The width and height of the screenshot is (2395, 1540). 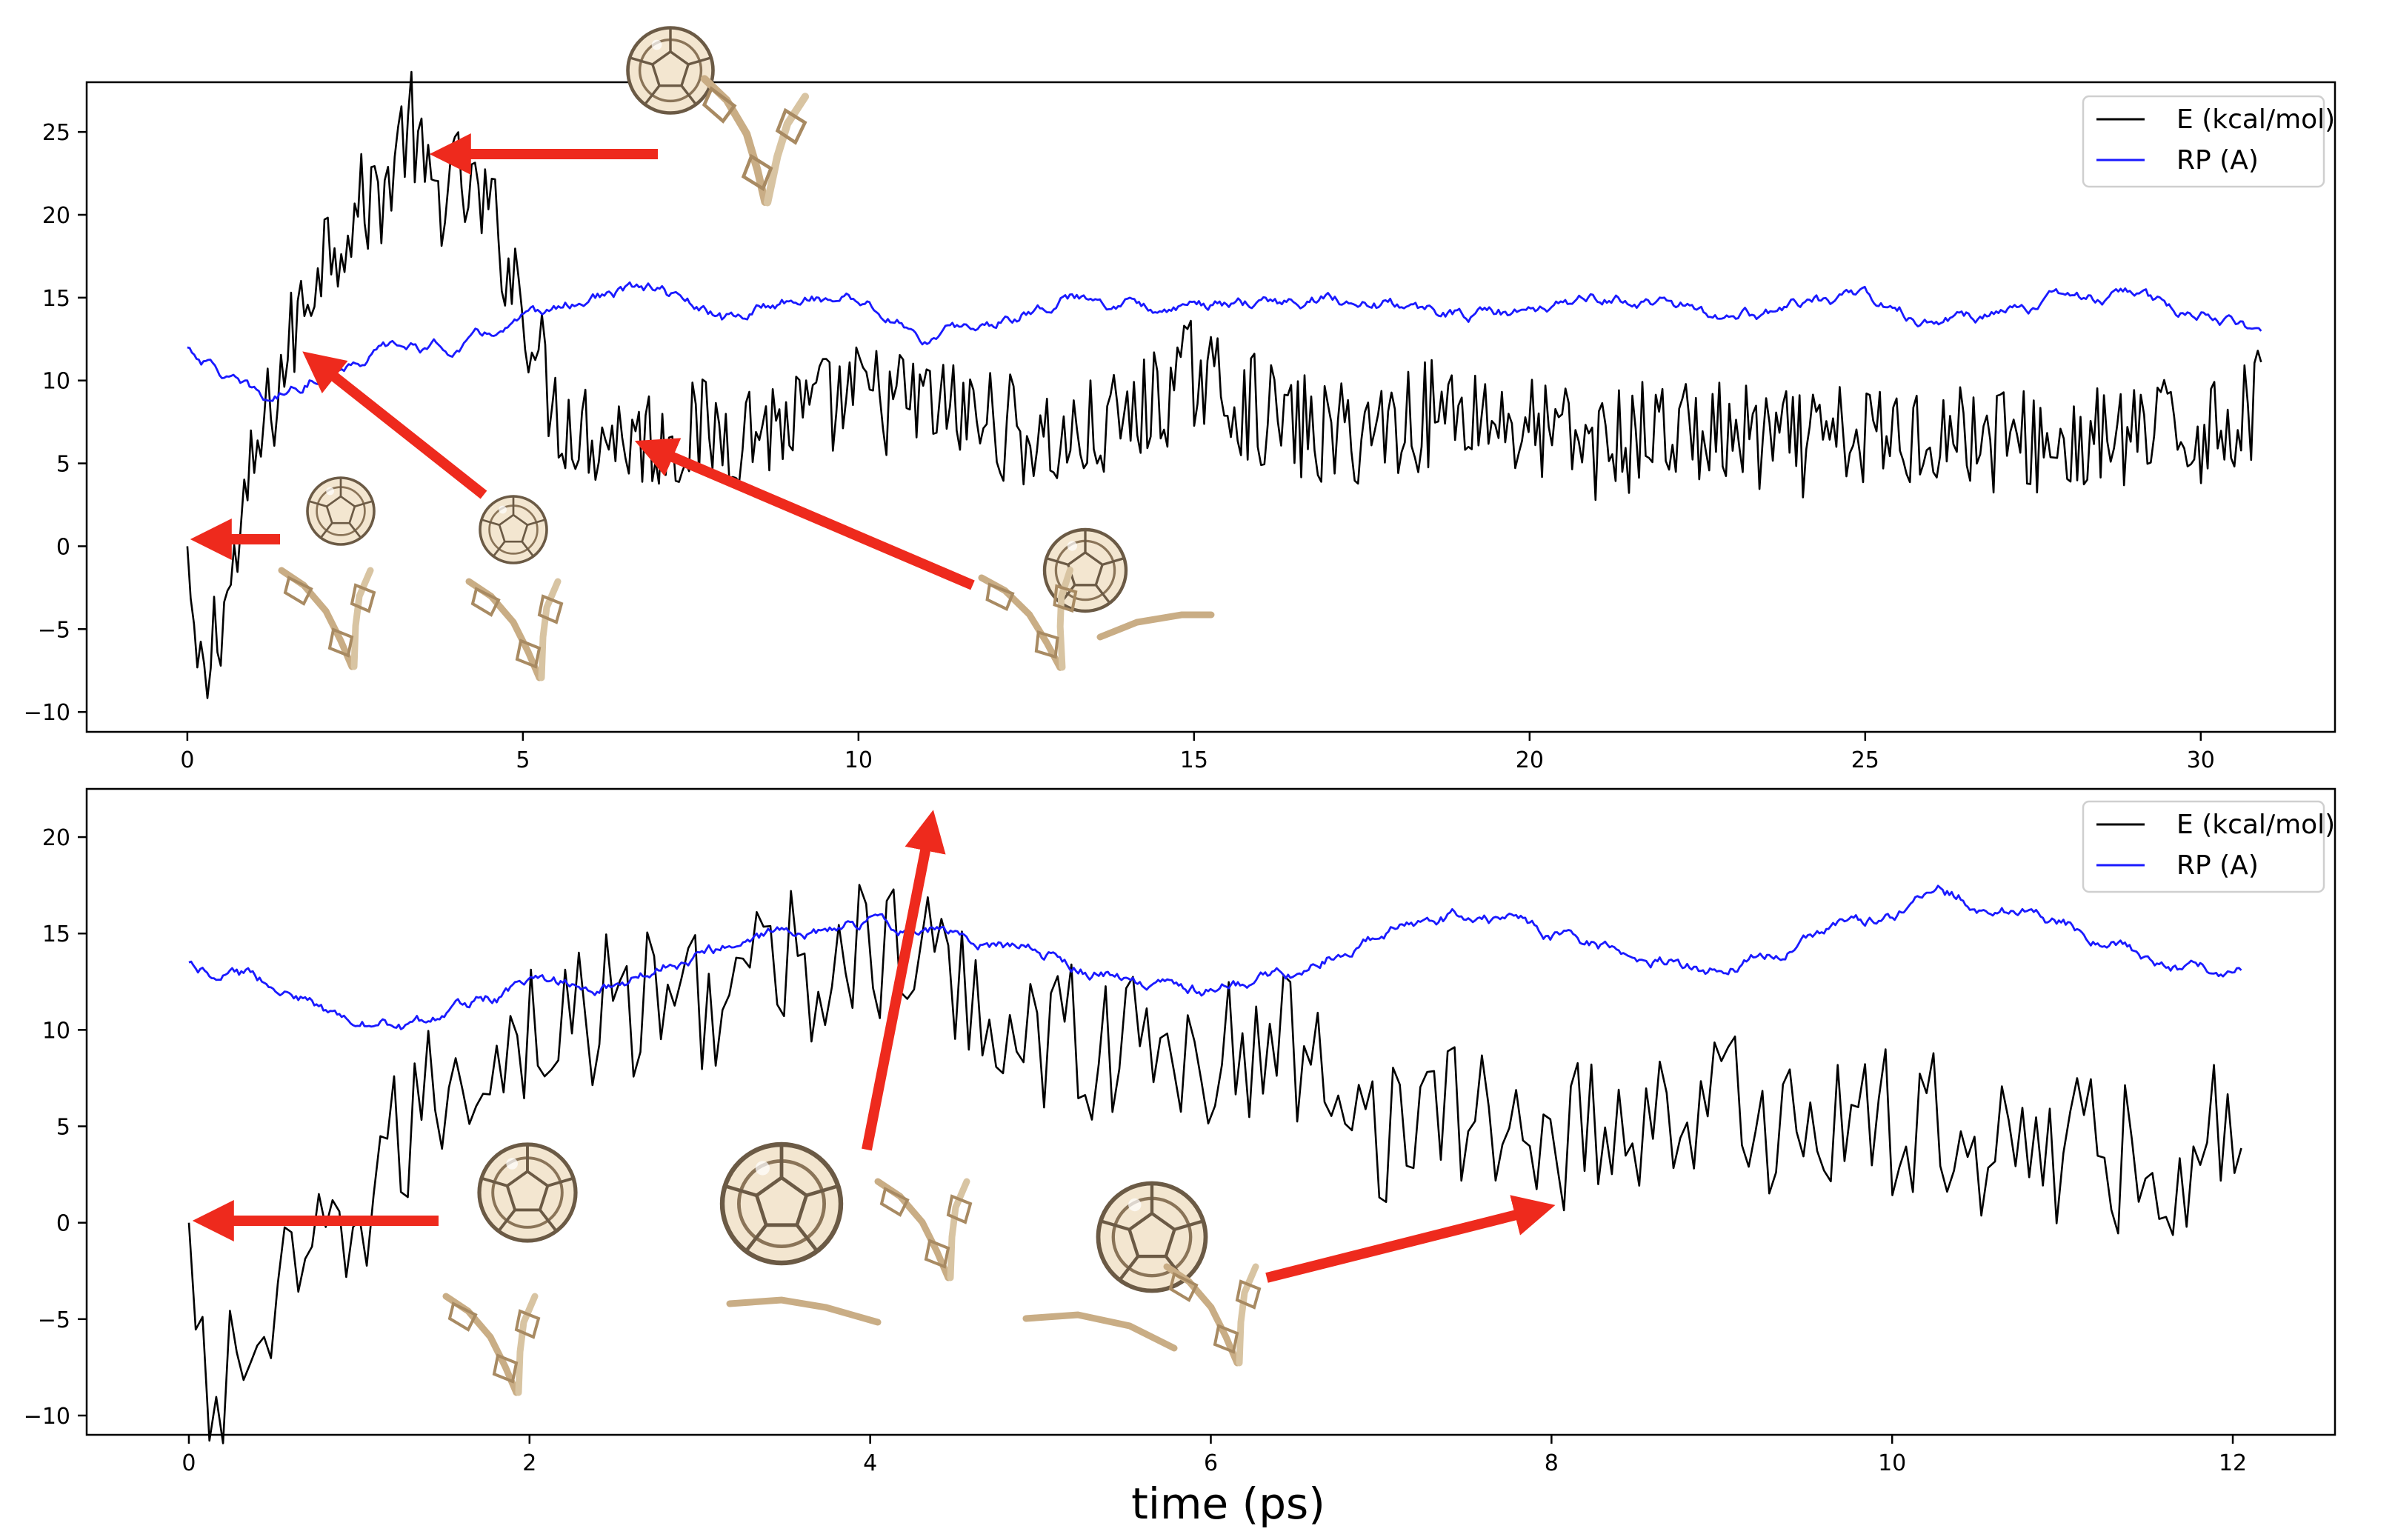 I want to click on x-tick-label: 30, so click(x=2201, y=760).